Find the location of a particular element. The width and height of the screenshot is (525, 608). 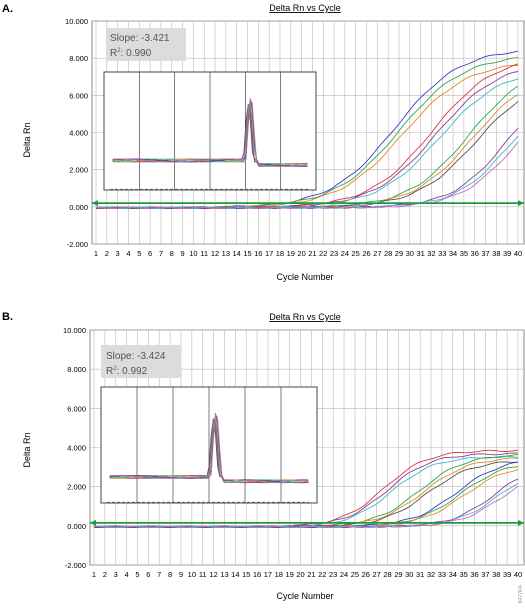

panel-b-label: B. is located at coordinates (7, 317).